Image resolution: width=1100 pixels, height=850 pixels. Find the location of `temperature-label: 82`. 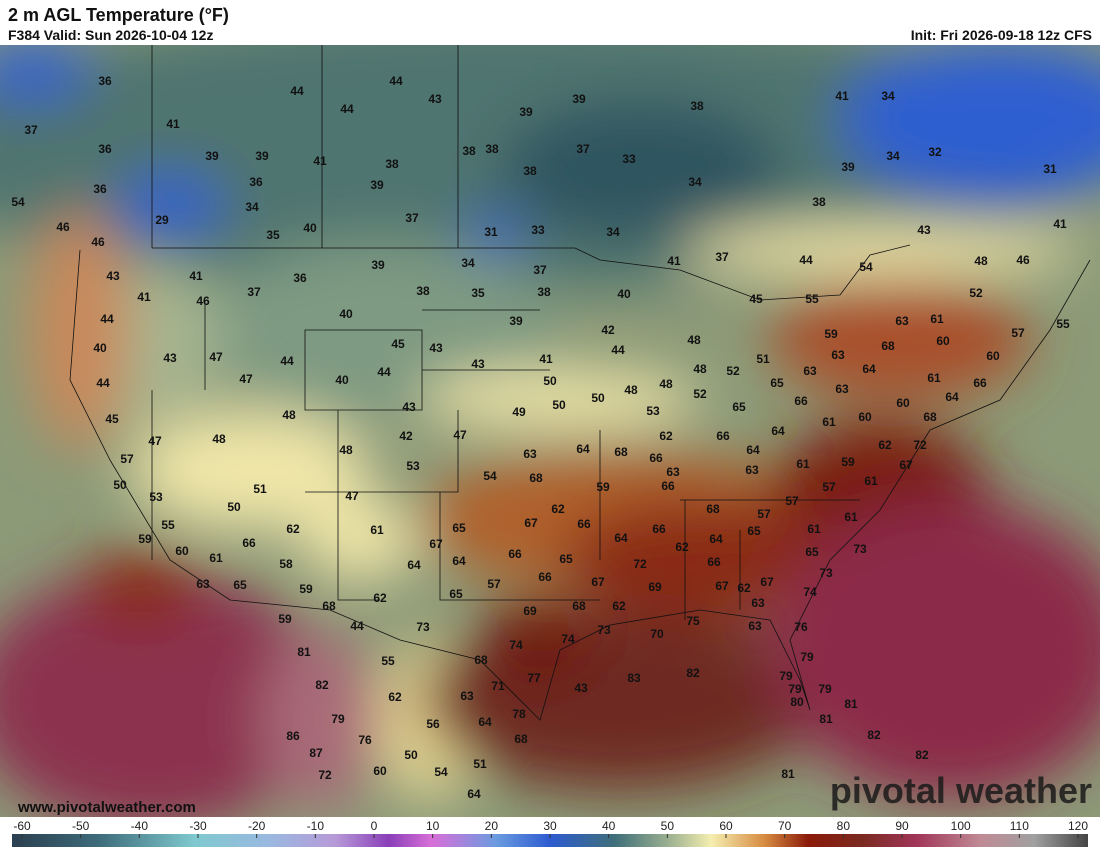

temperature-label: 82 is located at coordinates (322, 685).